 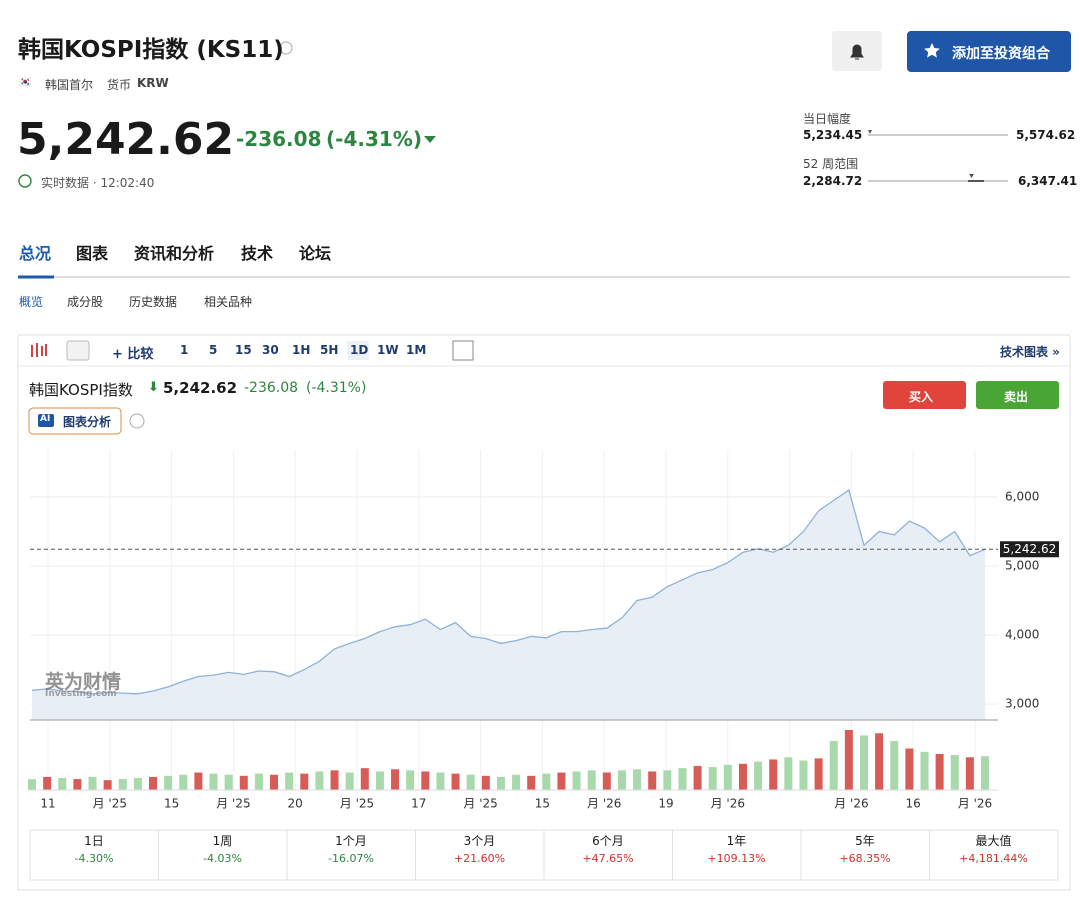 I want to click on performance-cell: 1年 +109.13%, so click(x=737, y=848).